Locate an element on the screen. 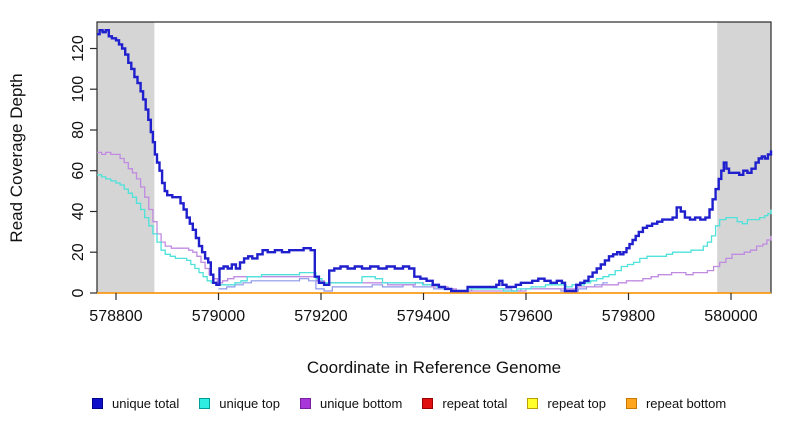  x-tick-label: 580000 is located at coordinates (730, 316).